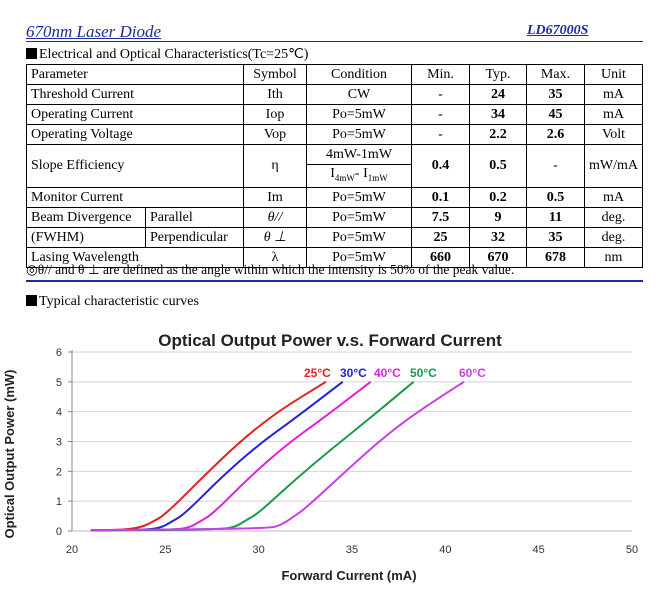 This screenshot has height=593, width=665. What do you see at coordinates (353, 373) in the screenshot?
I see `legend-label: 30°C` at bounding box center [353, 373].